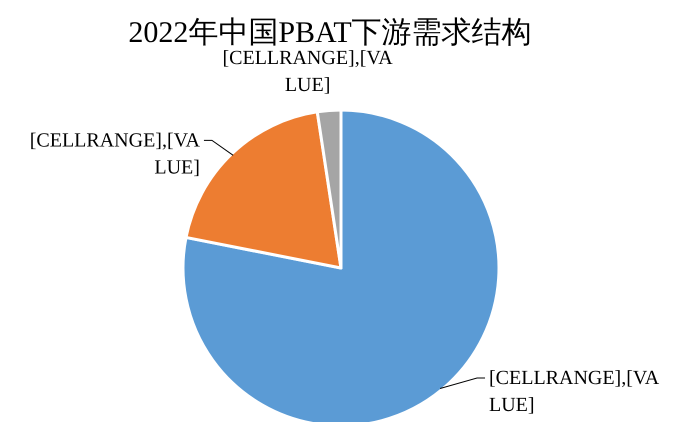 Image resolution: width=680 pixels, height=422 pixels. Describe the element at coordinates (330, 32) in the screenshot. I see `chart-title: 2022年中国PBAT下游需求结构` at that location.